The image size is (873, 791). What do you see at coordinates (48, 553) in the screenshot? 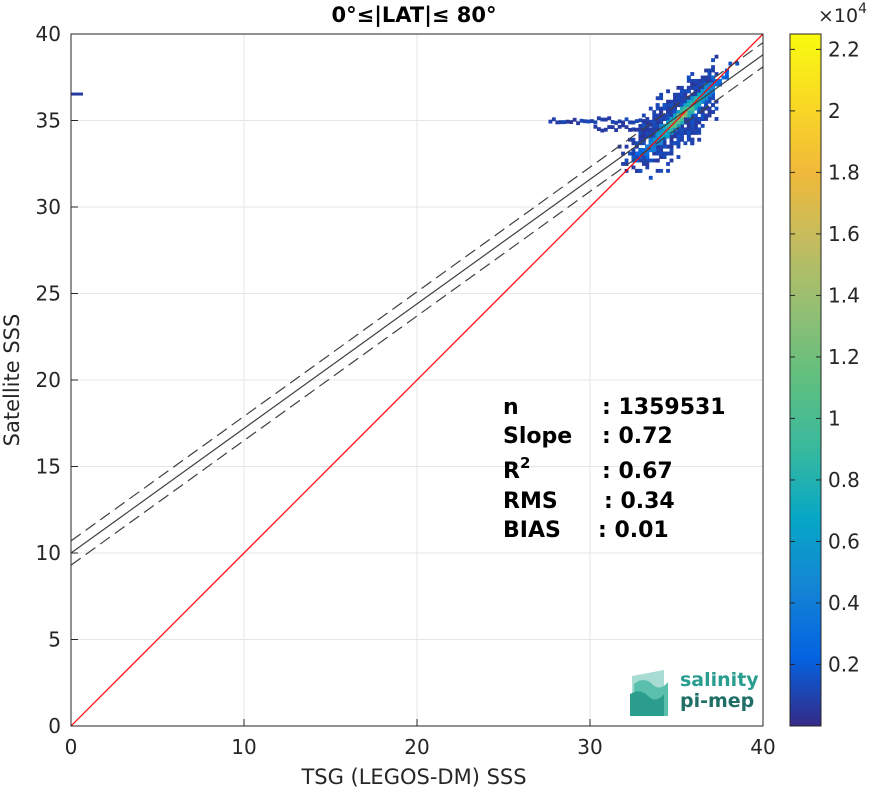
I see `y-tick-label: 10` at bounding box center [48, 553].